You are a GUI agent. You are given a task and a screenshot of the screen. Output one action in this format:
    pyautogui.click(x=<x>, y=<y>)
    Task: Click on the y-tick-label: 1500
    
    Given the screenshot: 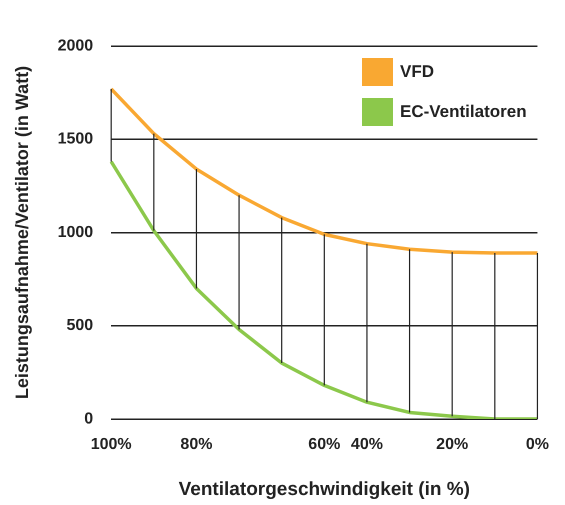 What is the action you would take?
    pyautogui.click(x=76, y=139)
    